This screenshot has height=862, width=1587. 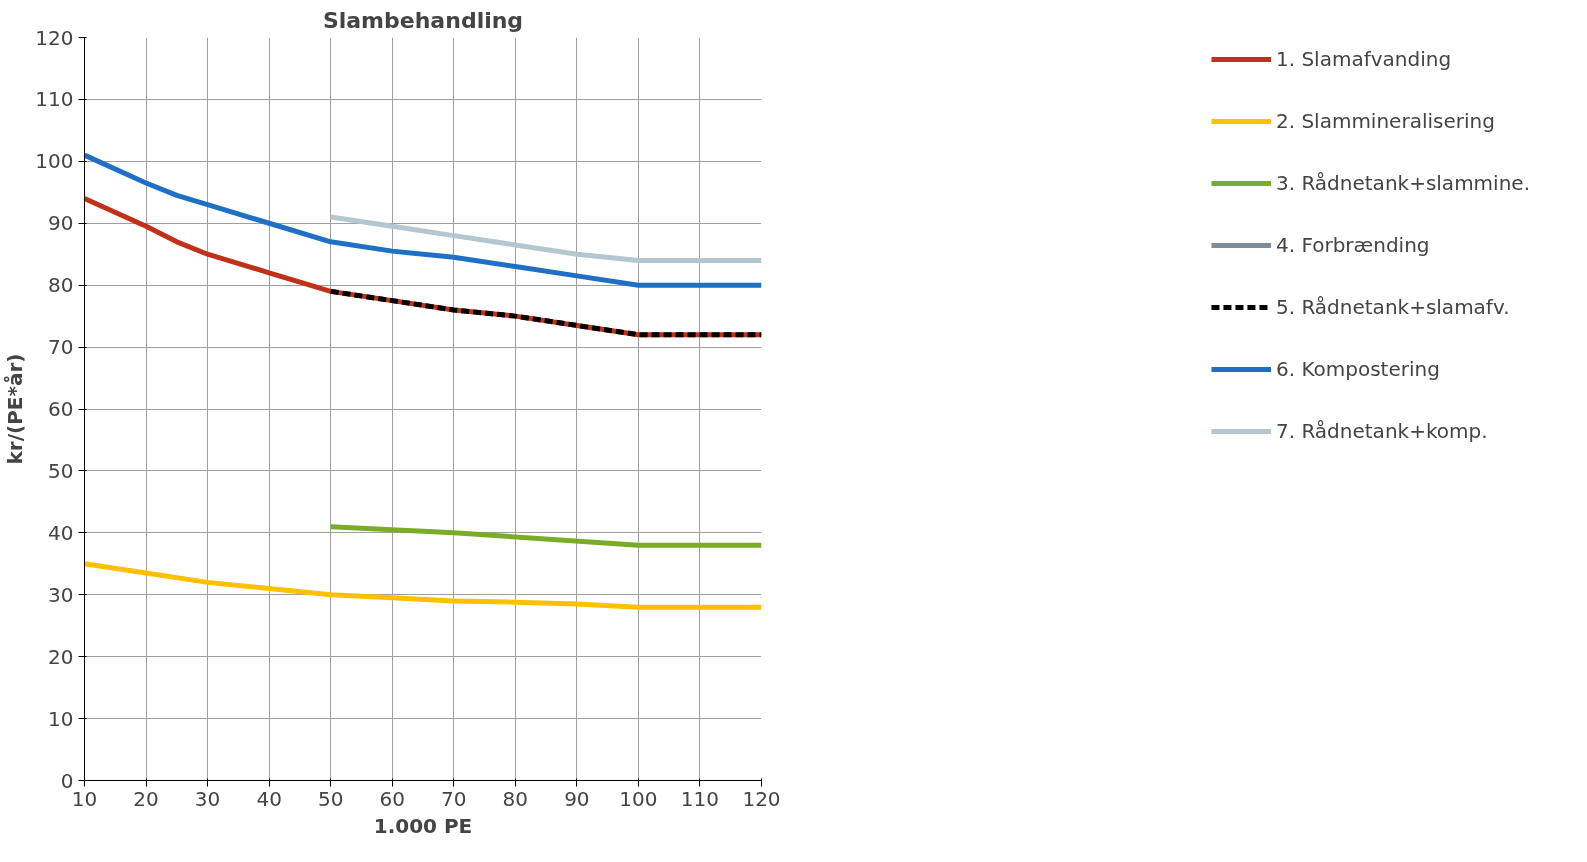 What do you see at coordinates (61, 347) in the screenshot?
I see `y-tick-label: 70` at bounding box center [61, 347].